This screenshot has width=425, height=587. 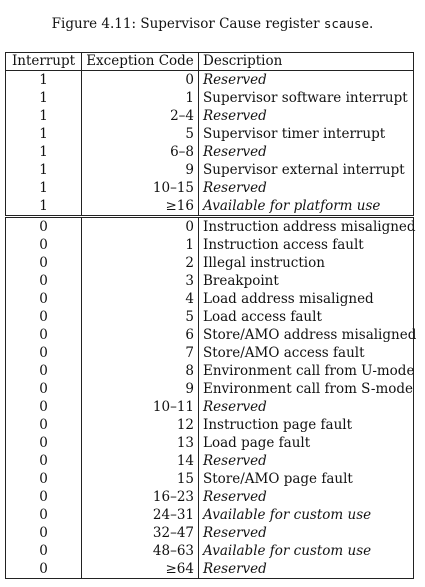 What do you see at coordinates (140, 335) in the screenshot?
I see `cell-exception-code: 6` at bounding box center [140, 335].